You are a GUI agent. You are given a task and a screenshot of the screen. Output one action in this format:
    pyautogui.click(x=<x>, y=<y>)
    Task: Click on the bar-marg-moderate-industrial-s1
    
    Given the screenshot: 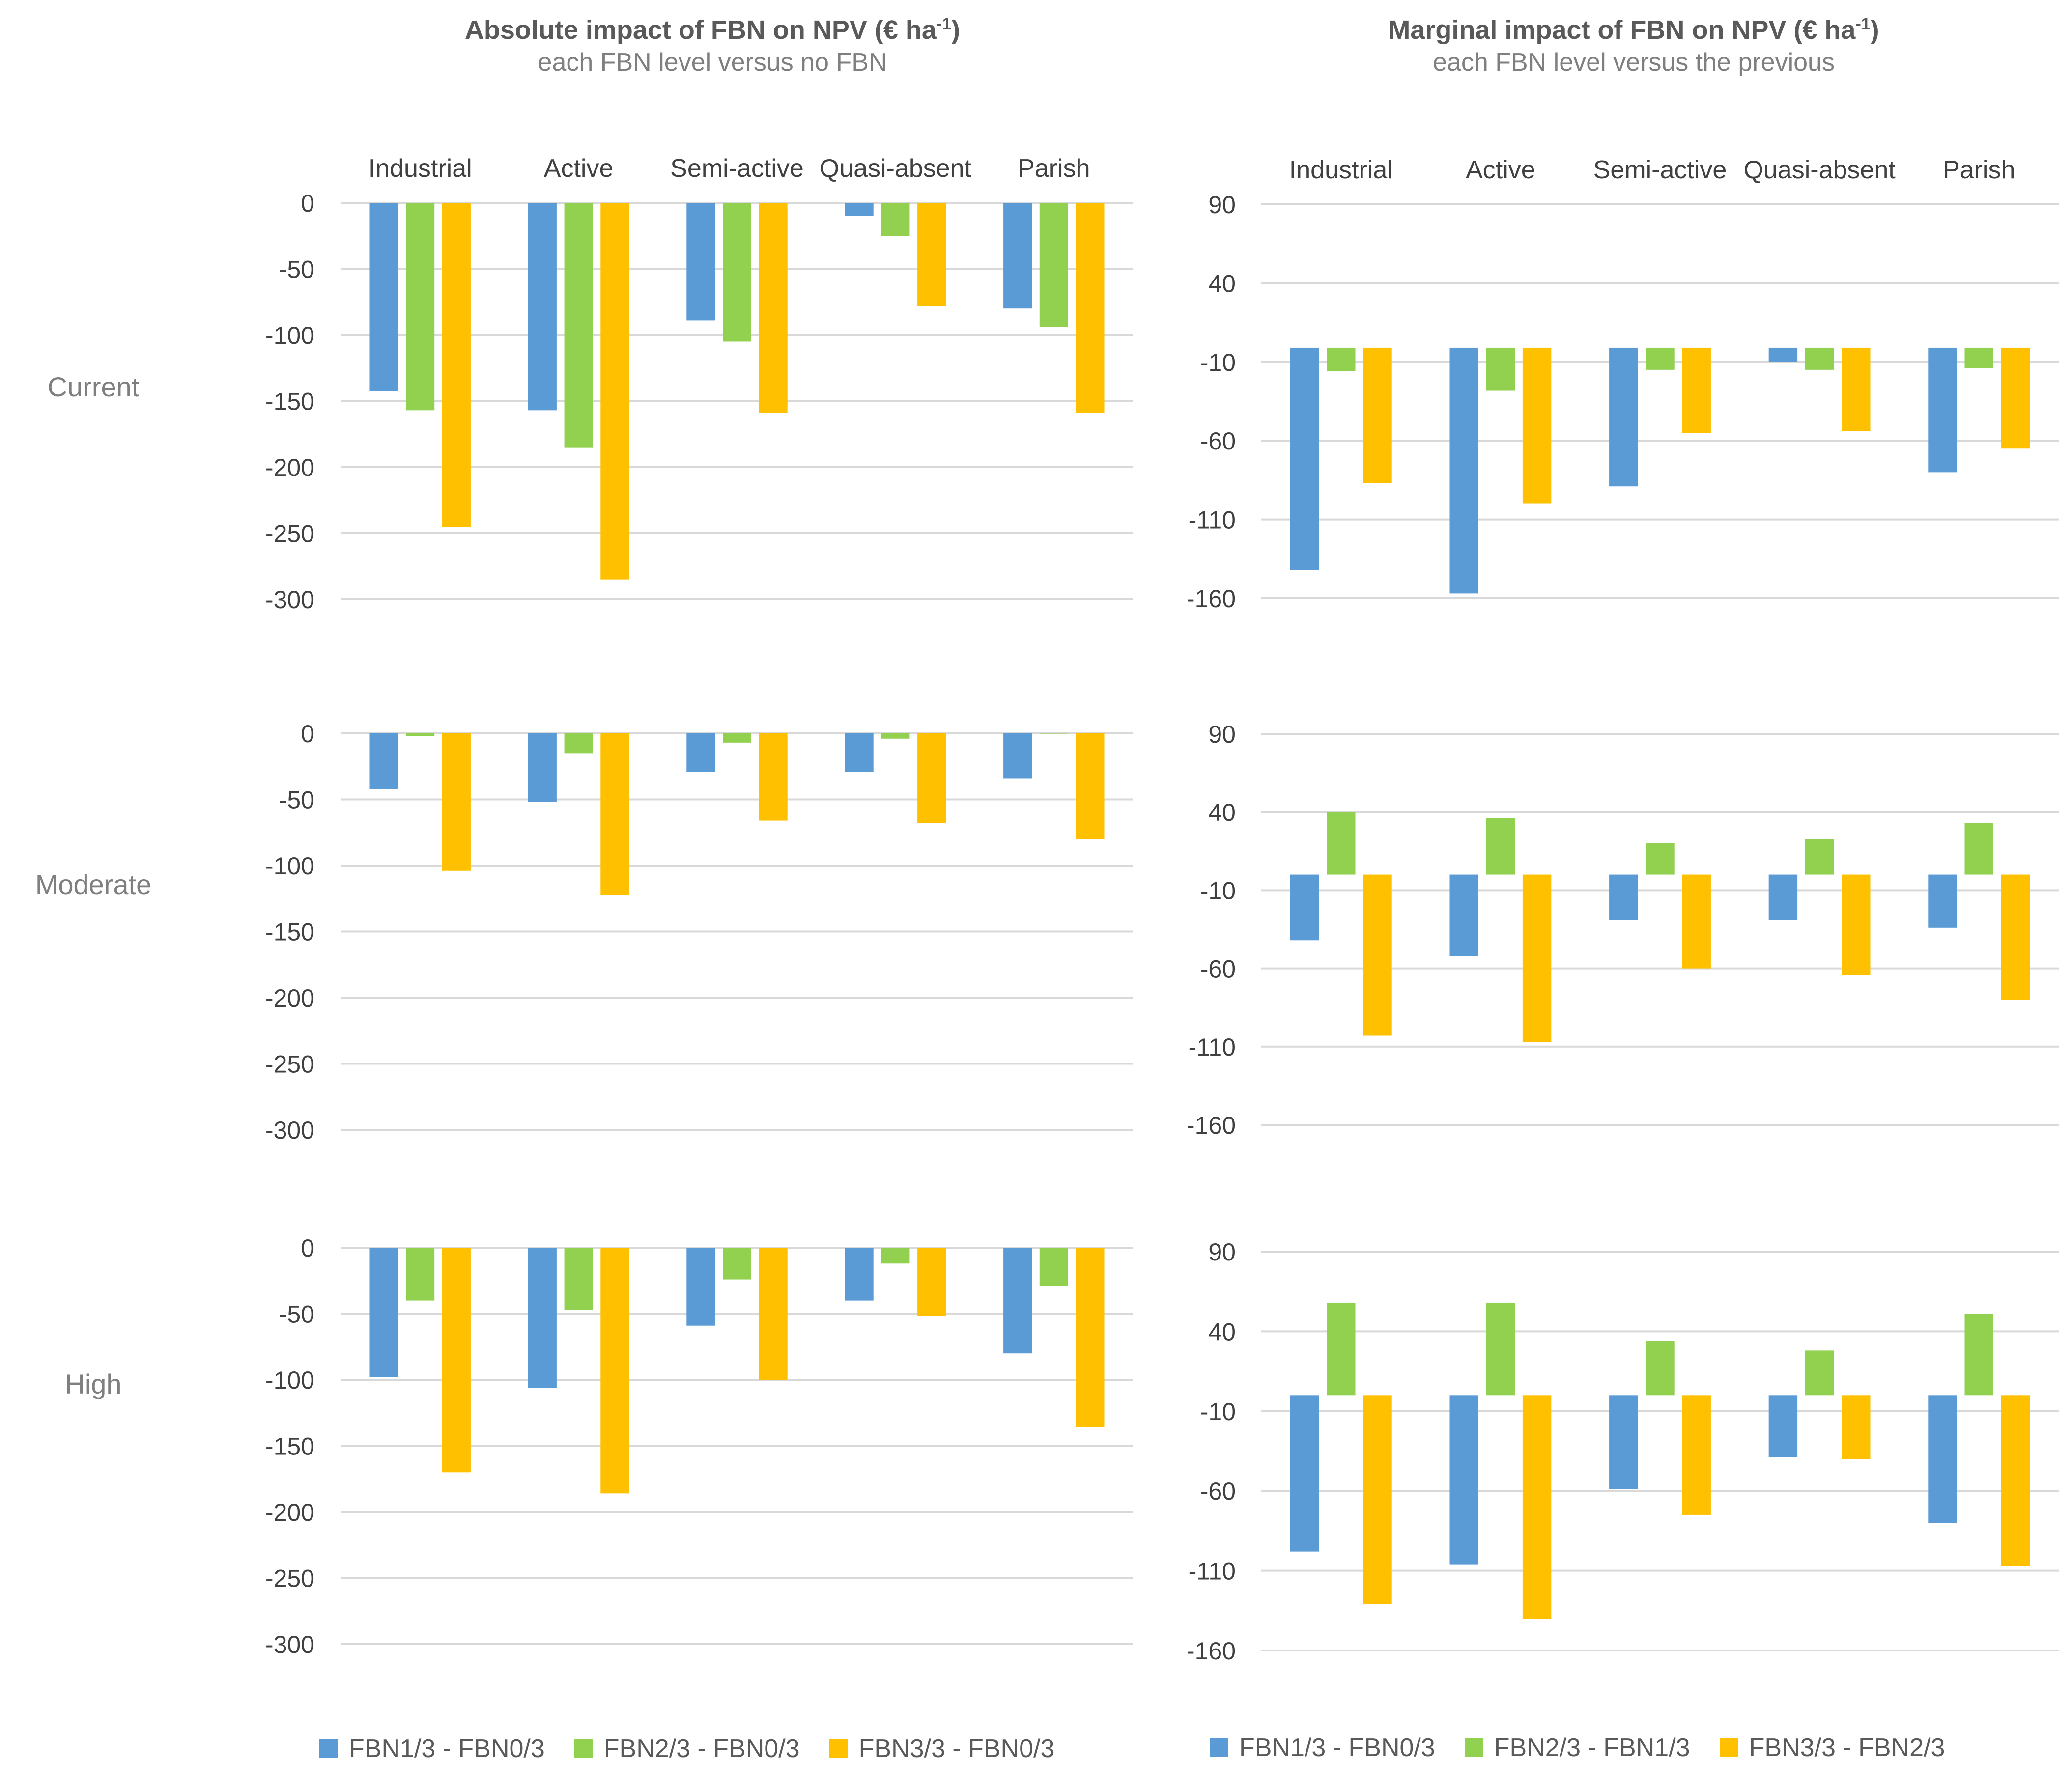 What is the action you would take?
    pyautogui.click(x=1304, y=907)
    